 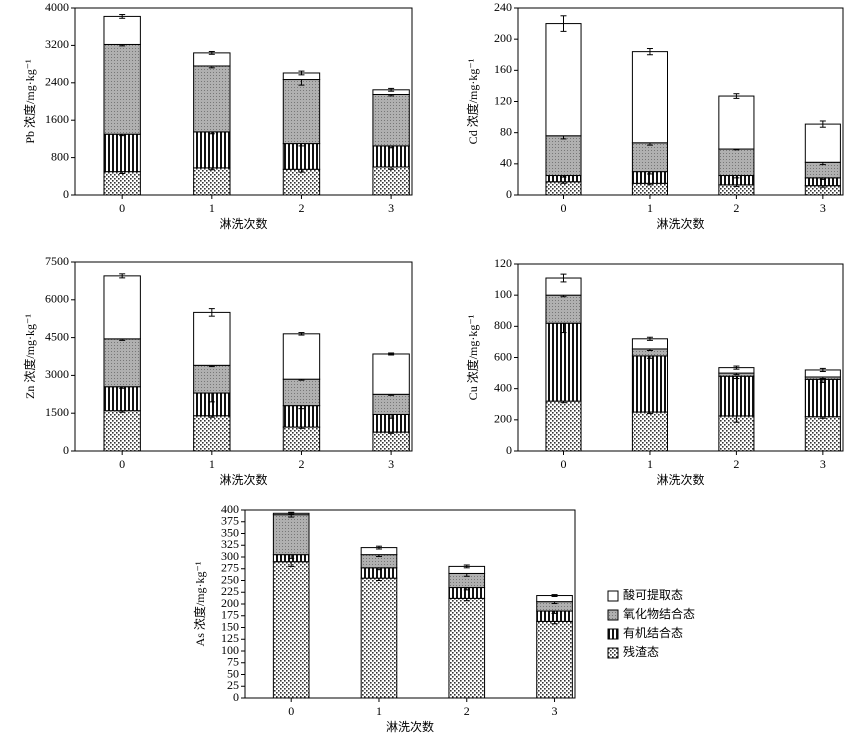 I want to click on y-tick-label: 125, so click(x=230, y=638).